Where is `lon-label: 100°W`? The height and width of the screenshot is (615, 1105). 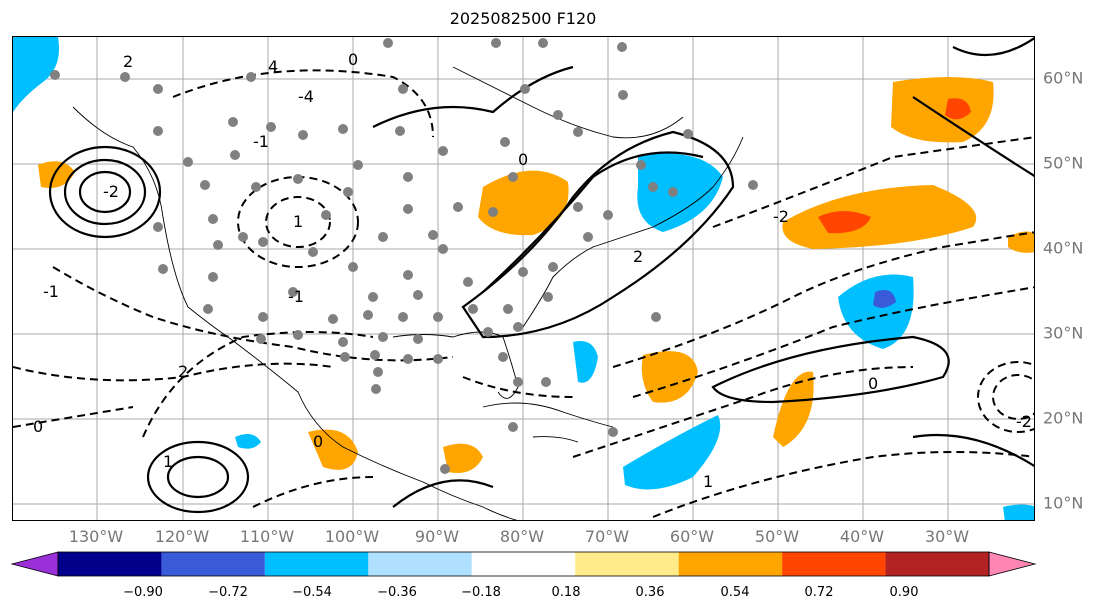 lon-label: 100°W is located at coordinates (352, 536).